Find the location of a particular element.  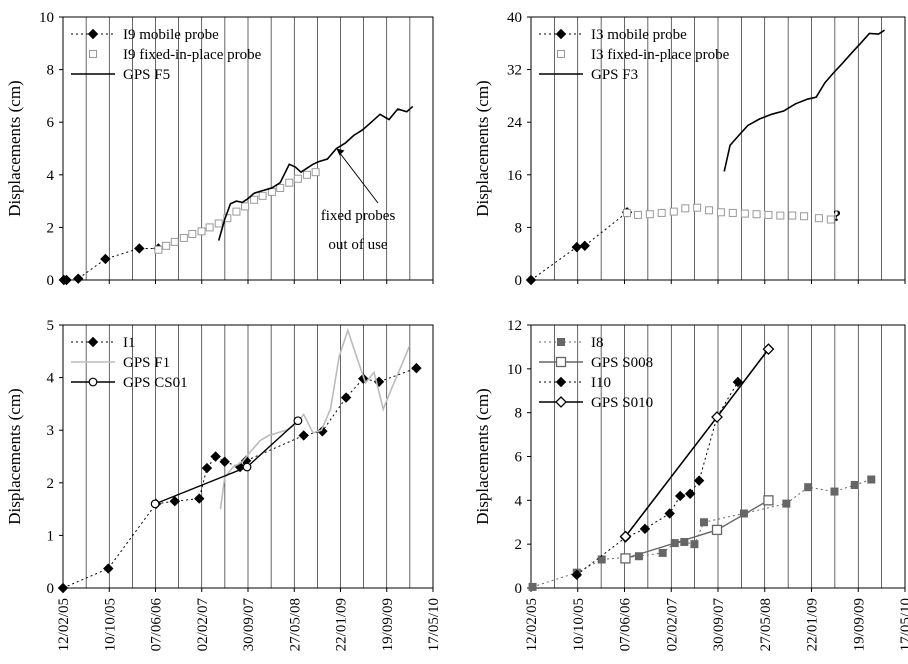

series-gps-f1 is located at coordinates (315, 418).